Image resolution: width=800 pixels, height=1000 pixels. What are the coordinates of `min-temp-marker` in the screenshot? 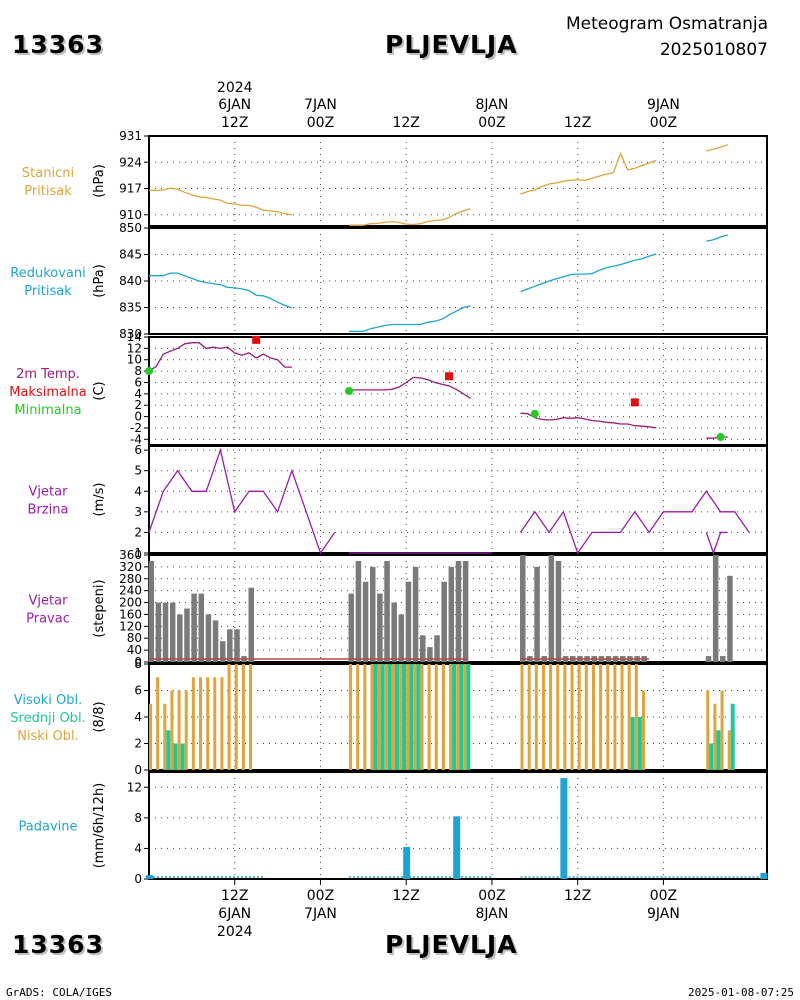 It's located at (349, 391).